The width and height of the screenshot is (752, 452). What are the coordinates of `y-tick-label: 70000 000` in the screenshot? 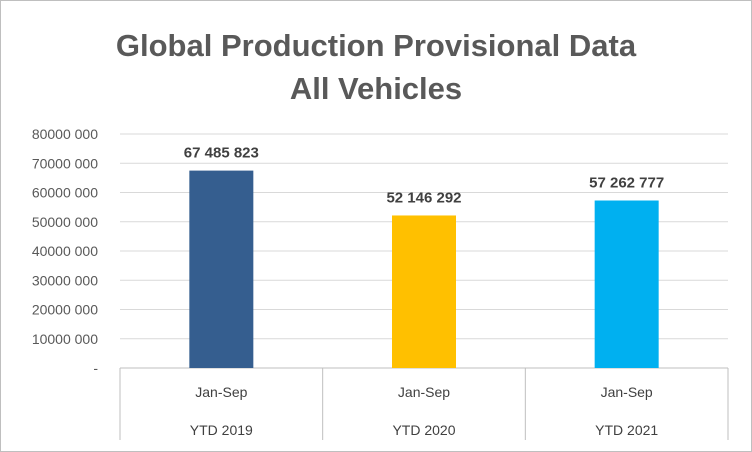 It's located at (65, 163).